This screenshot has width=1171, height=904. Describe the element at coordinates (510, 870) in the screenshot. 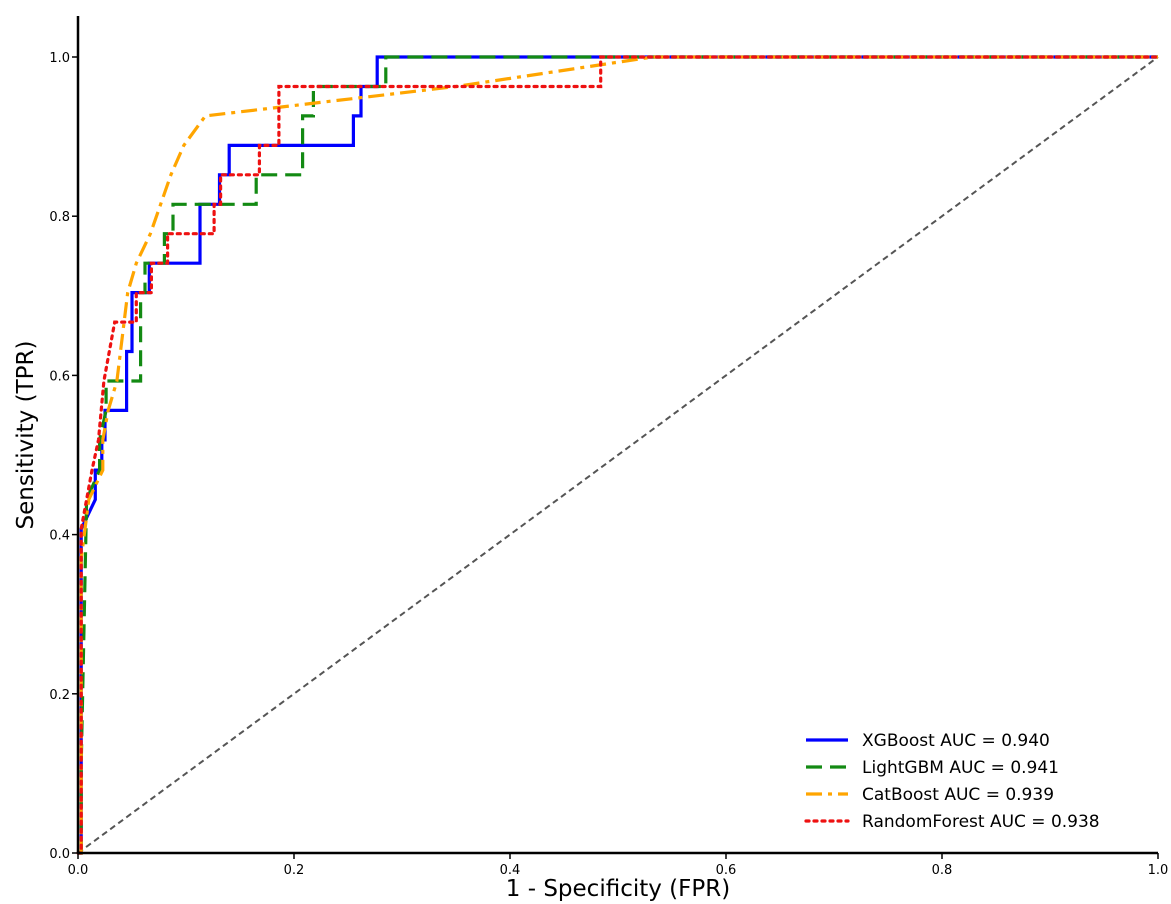

I see `x-tick-label: 0.4` at that location.